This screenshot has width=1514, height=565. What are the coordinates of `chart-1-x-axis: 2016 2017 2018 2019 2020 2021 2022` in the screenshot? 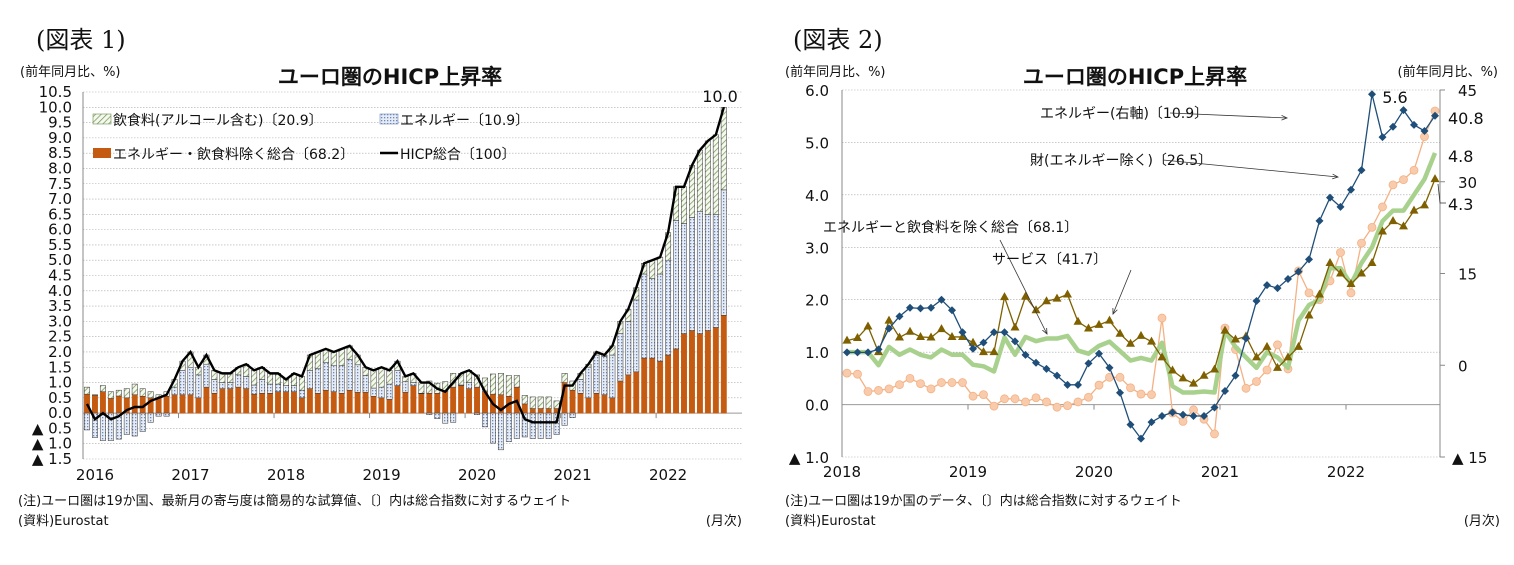 It's located at (381, 448).